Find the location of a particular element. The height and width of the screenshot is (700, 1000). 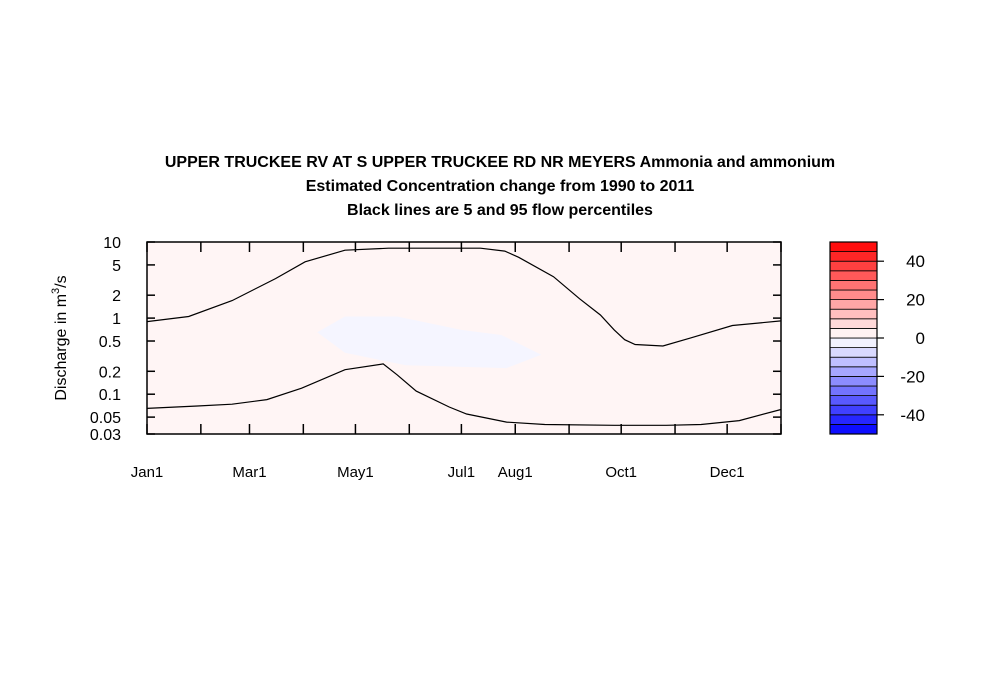

color-key-label: -20 is located at coordinates (912, 376).